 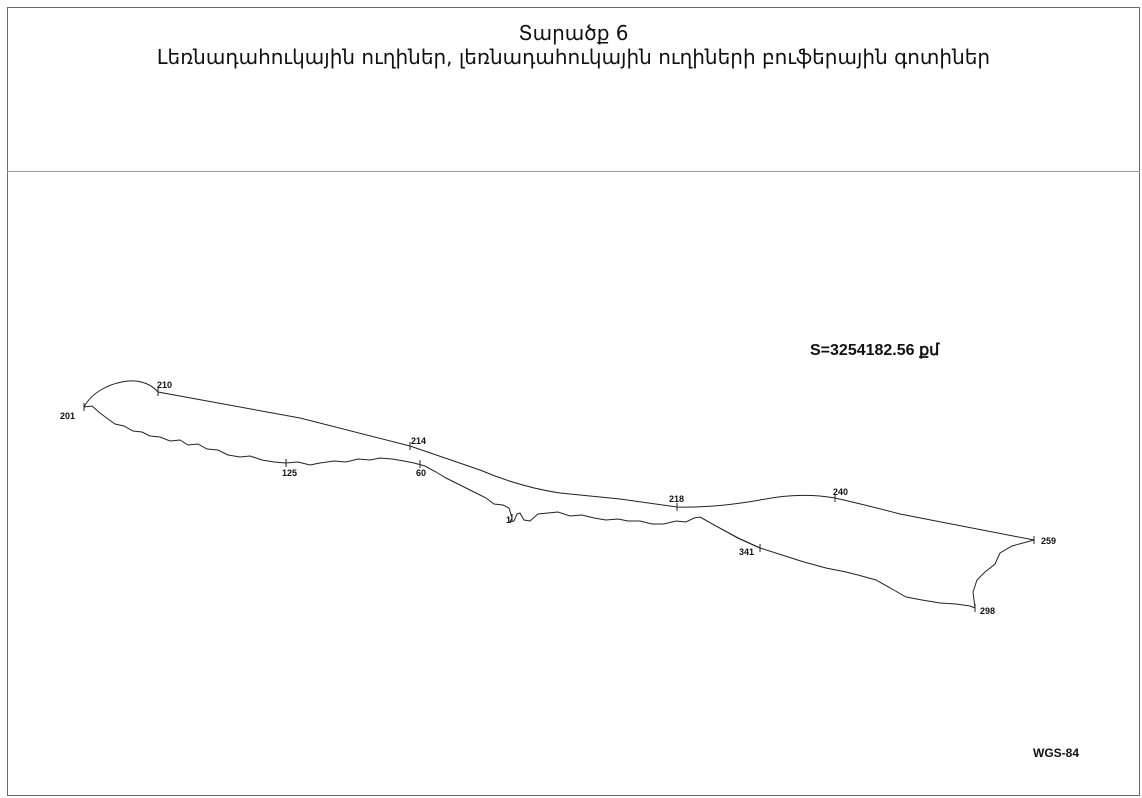 I want to click on point-label: 1, so click(x=508, y=520).